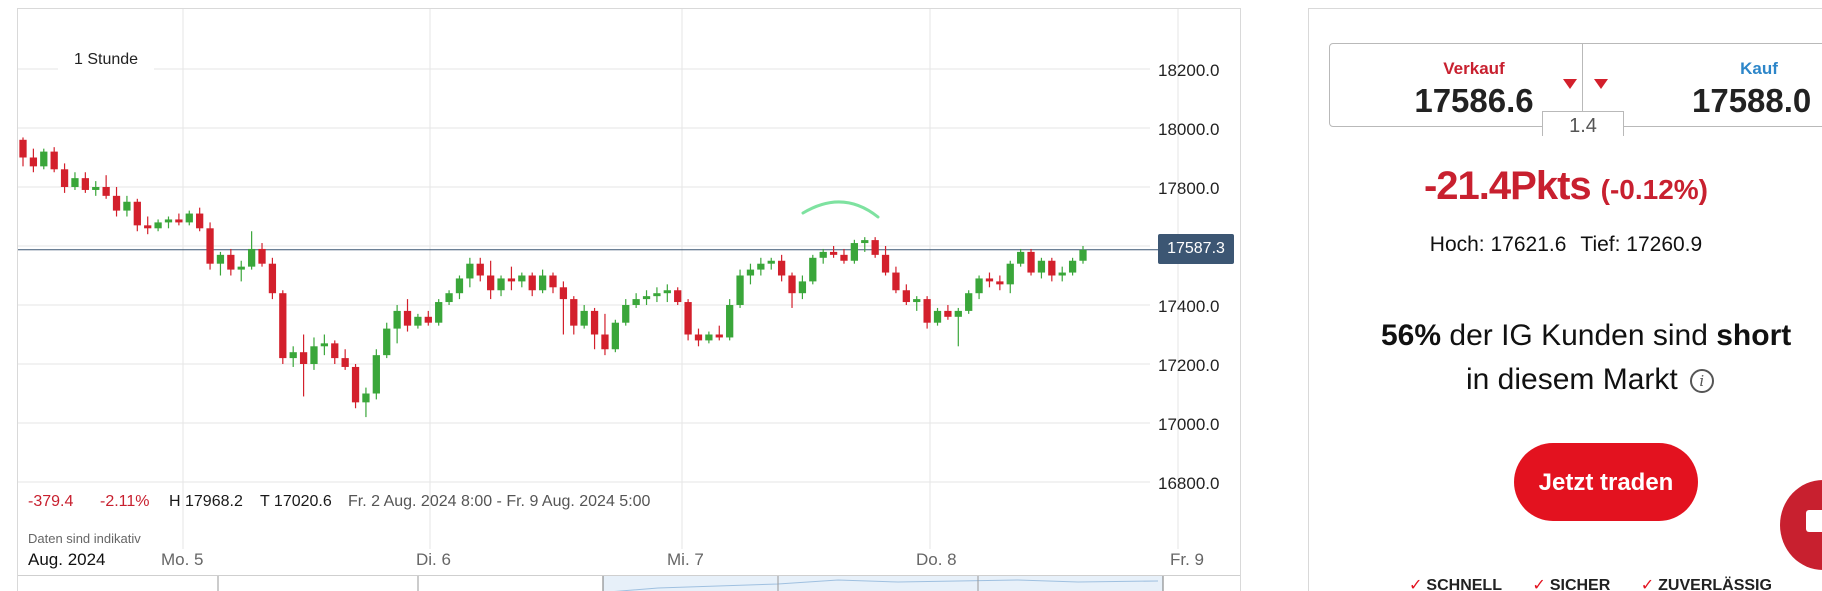 The height and width of the screenshot is (591, 1822). What do you see at coordinates (685, 559) in the screenshot?
I see `x-axis-day: Mi. 7` at bounding box center [685, 559].